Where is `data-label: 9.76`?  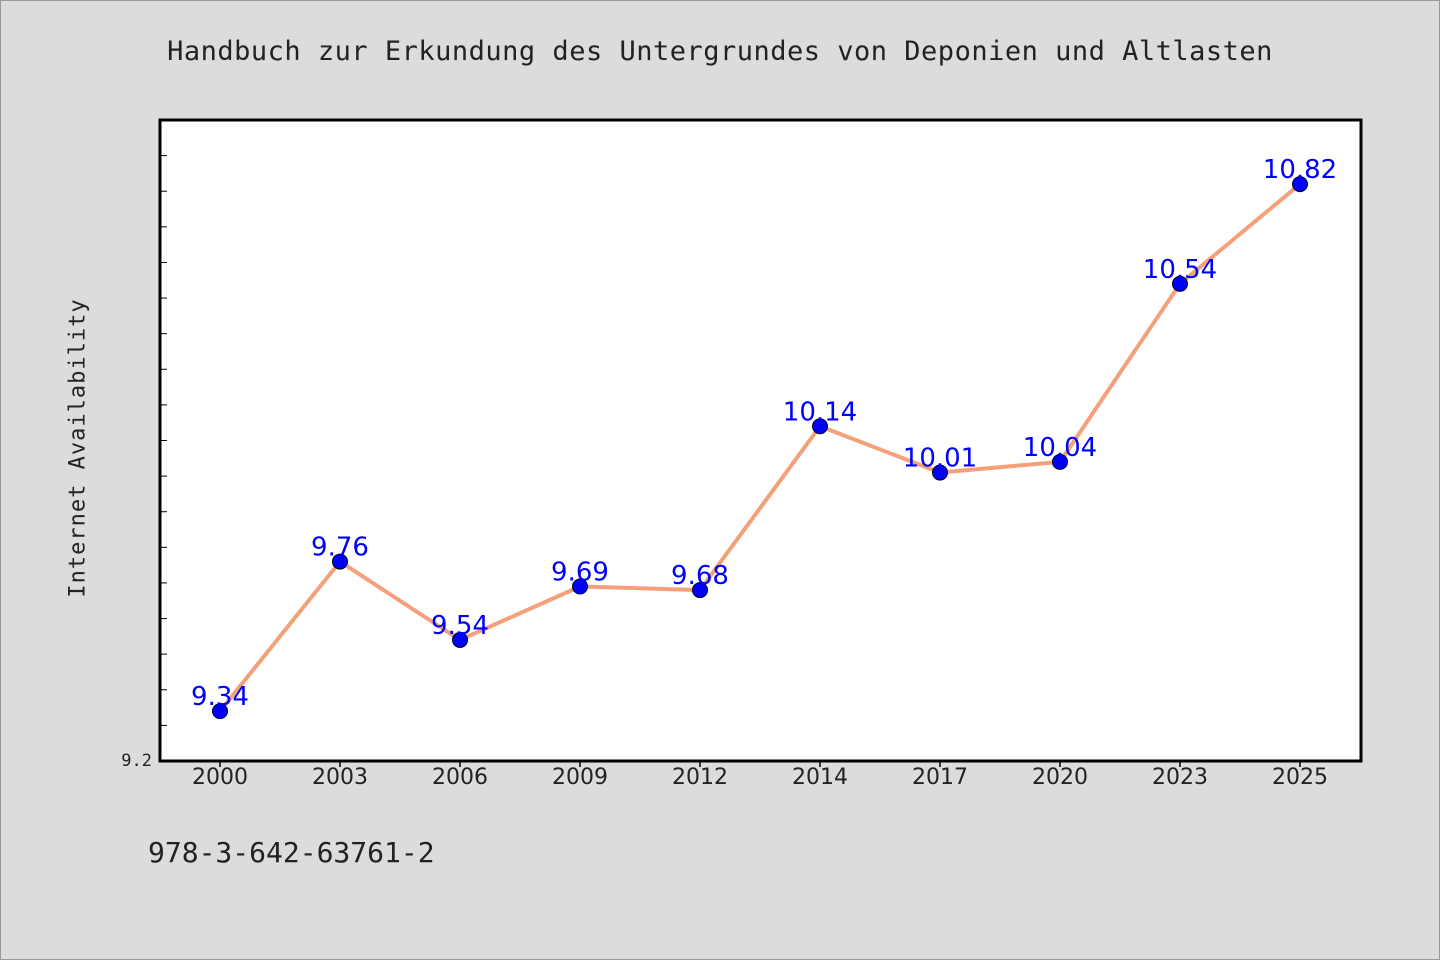
data-label: 9.76 is located at coordinates (340, 548).